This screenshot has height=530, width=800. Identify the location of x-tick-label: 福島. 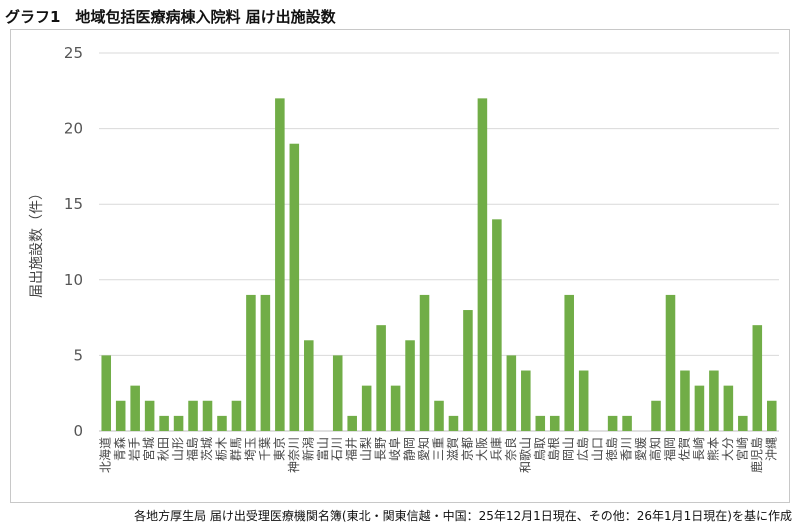
(192, 449).